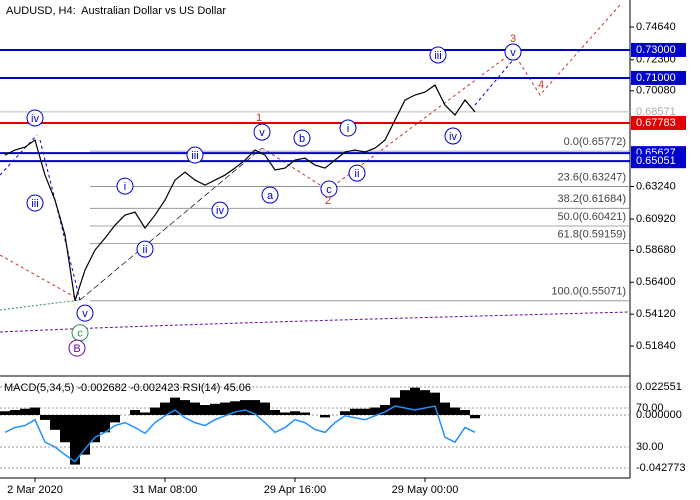 The image size is (700, 500). What do you see at coordinates (650, 447) in the screenshot?
I see `y2-tick-label: 30.00` at bounding box center [650, 447].